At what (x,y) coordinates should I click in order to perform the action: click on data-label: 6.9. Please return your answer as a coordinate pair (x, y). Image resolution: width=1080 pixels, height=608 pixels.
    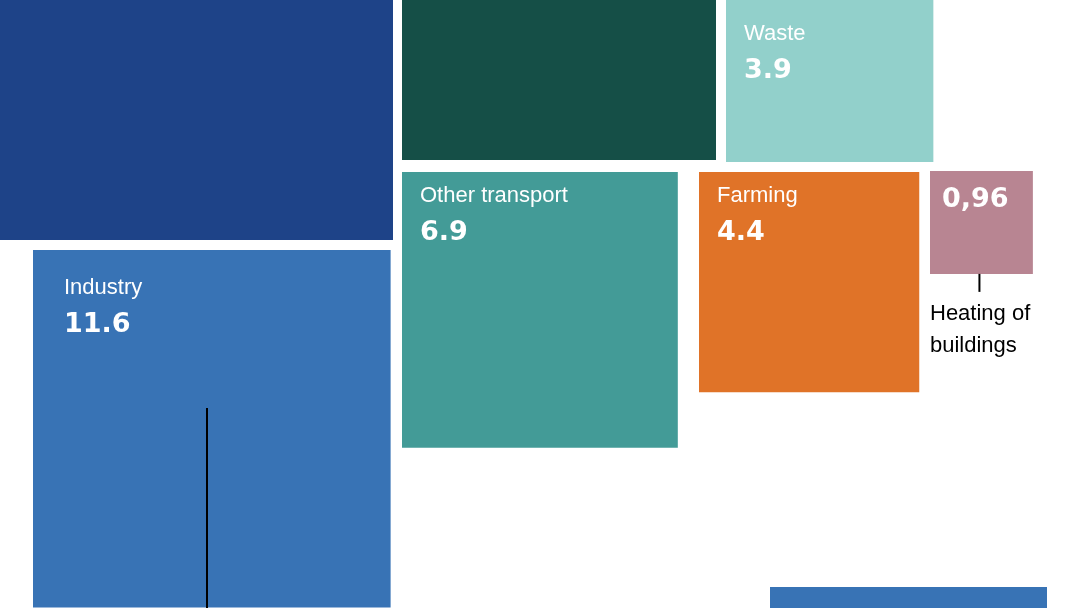
    Looking at the image, I should click on (444, 230).